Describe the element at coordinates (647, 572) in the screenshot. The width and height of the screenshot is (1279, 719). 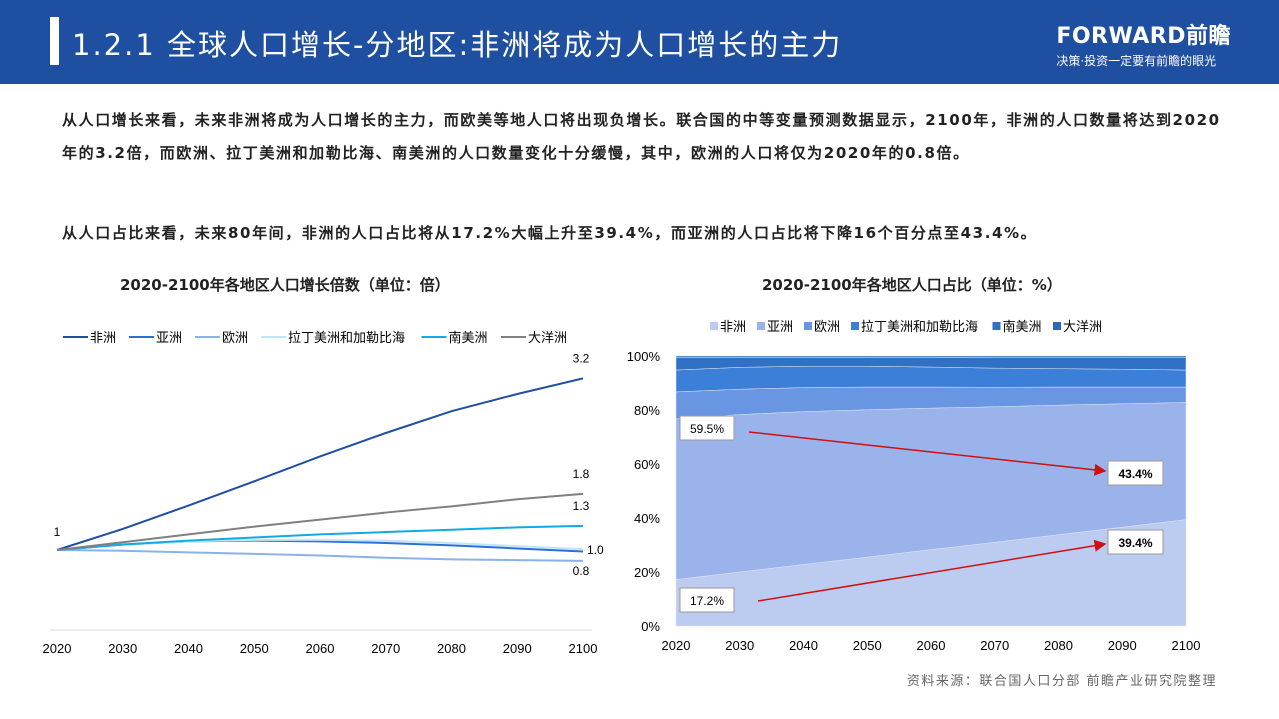
I see `y-tick-label: 20%` at that location.